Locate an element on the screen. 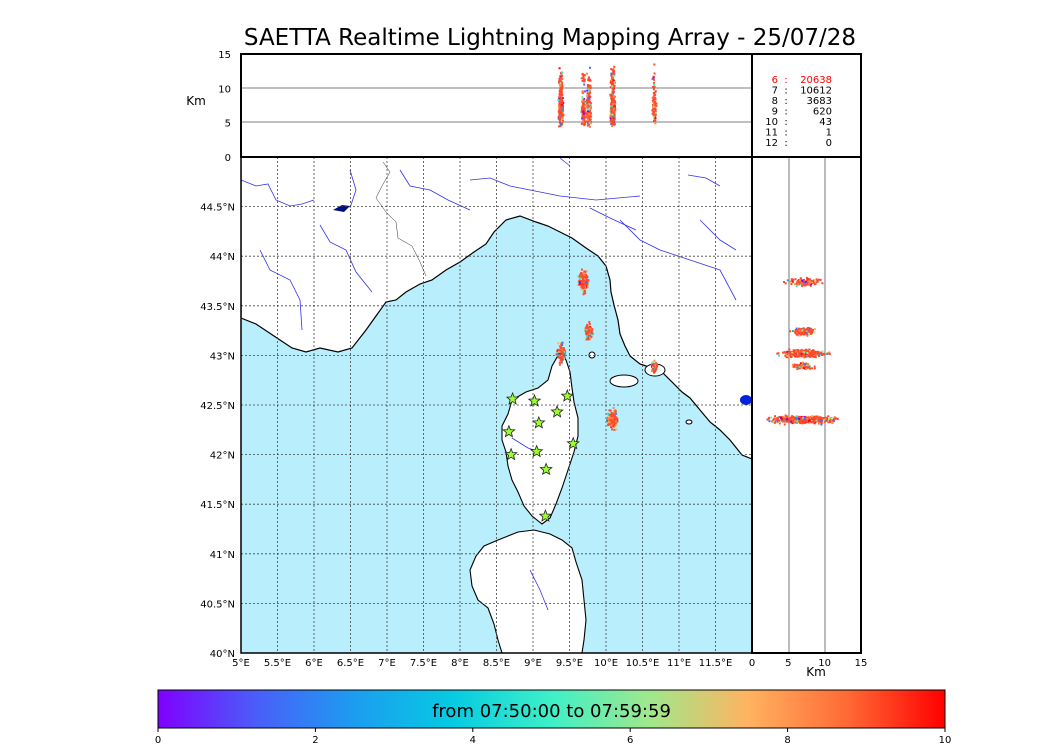  station-star is located at coordinates (536, 451).